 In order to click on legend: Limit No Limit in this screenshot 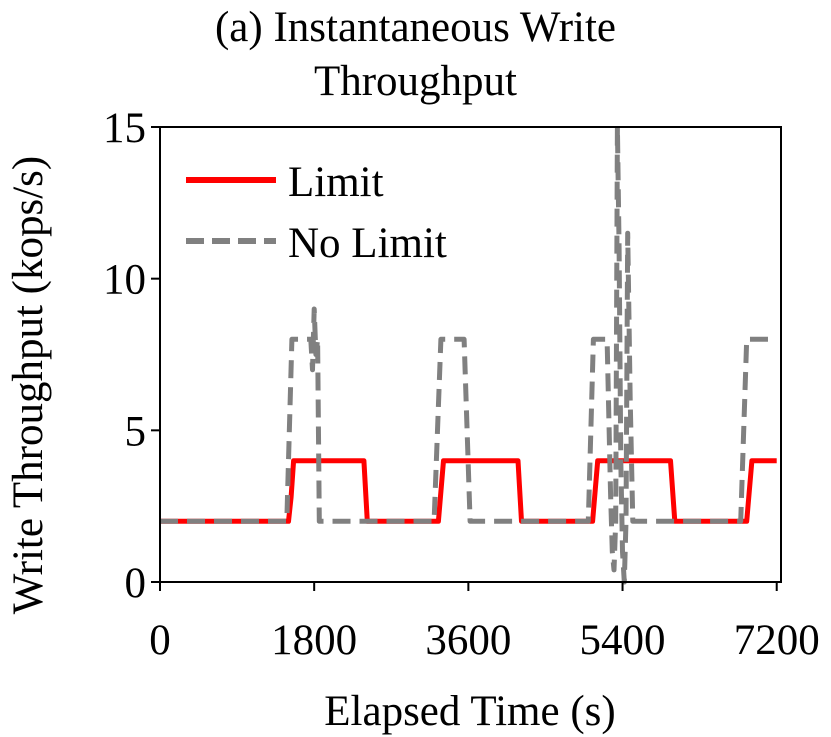, I will do `click(316, 213)`.